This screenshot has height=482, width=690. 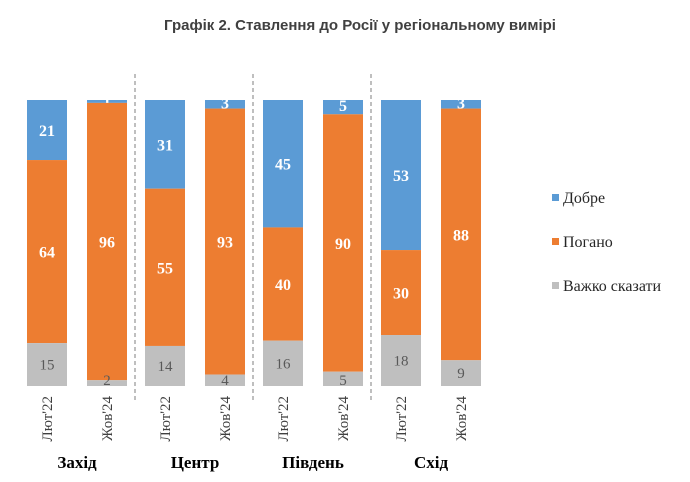 I want to click on region-label: Центр, so click(x=195, y=462).